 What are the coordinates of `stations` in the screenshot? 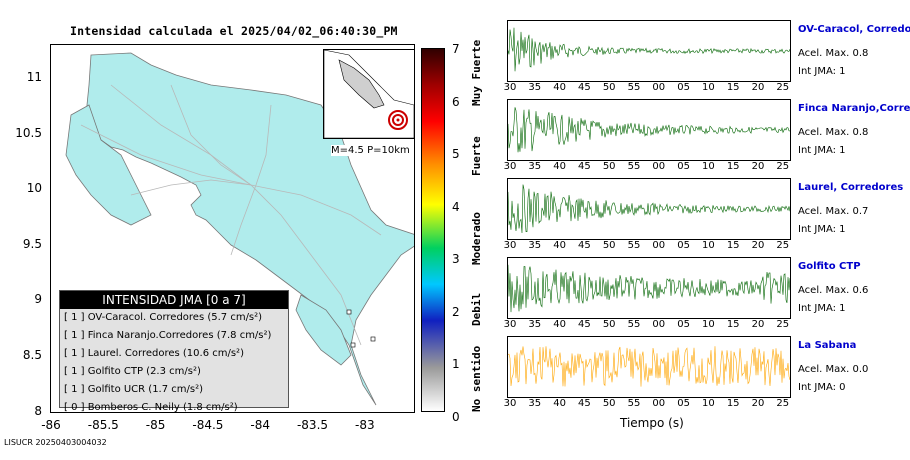 It's located at (361, 328).